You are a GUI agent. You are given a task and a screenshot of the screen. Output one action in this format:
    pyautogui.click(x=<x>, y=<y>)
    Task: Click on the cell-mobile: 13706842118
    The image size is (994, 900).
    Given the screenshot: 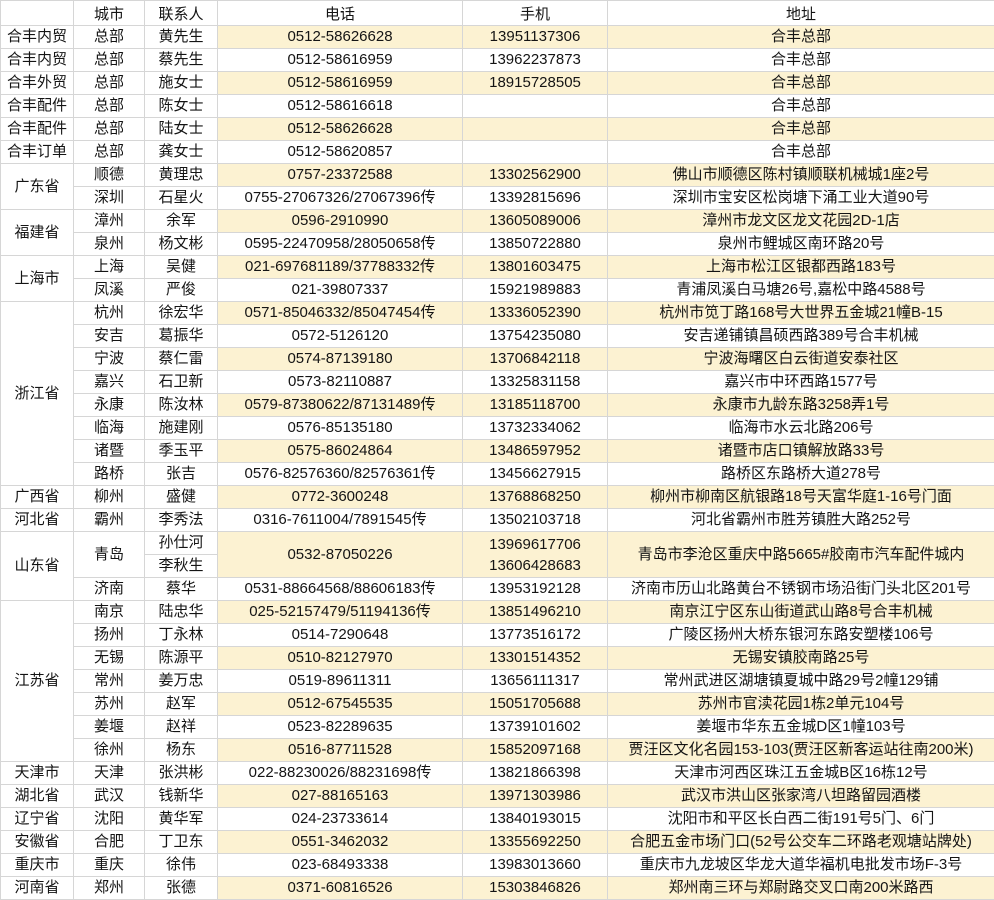 What is the action you would take?
    pyautogui.click(x=535, y=359)
    